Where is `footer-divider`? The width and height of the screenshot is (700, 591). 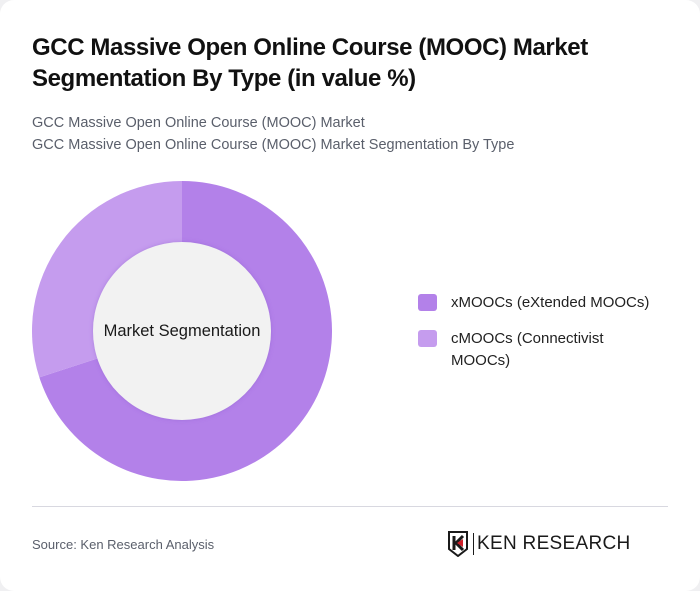
footer-divider is located at coordinates (350, 506).